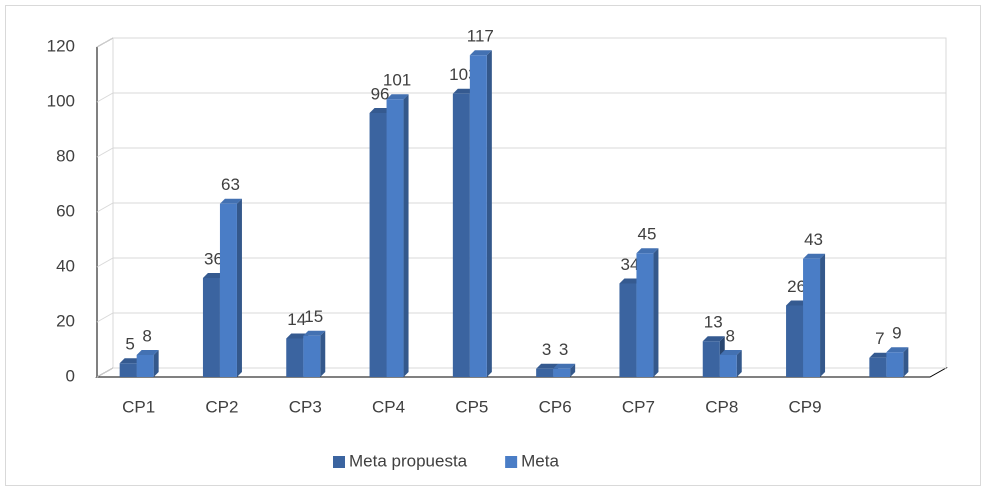 The image size is (986, 491). What do you see at coordinates (540, 460) in the screenshot?
I see `legend-label: Meta` at bounding box center [540, 460].